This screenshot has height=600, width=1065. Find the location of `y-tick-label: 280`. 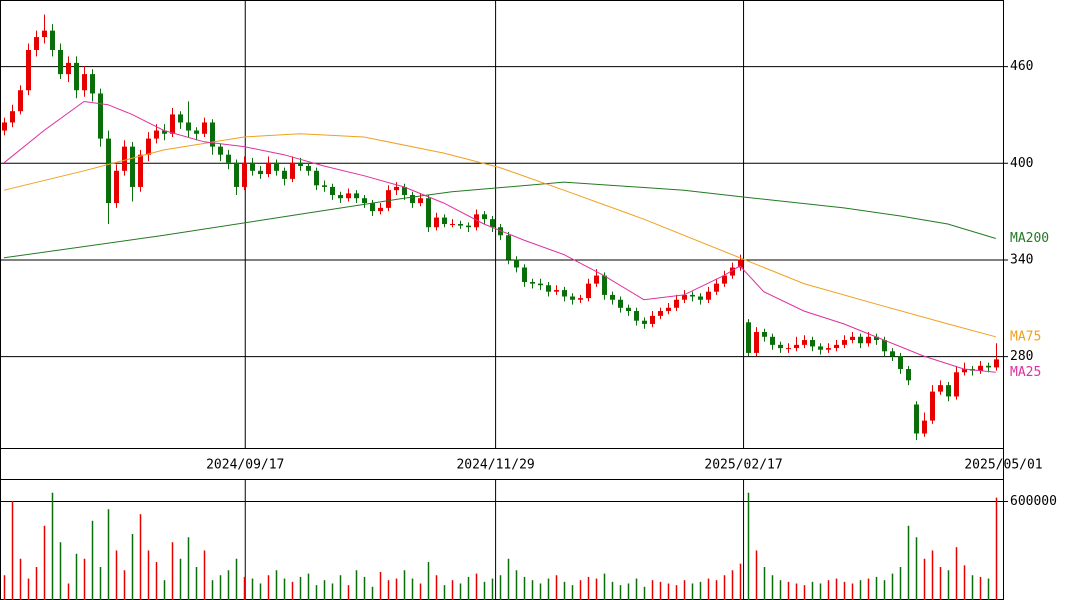

y-tick-label: 280 is located at coordinates (1021, 356).